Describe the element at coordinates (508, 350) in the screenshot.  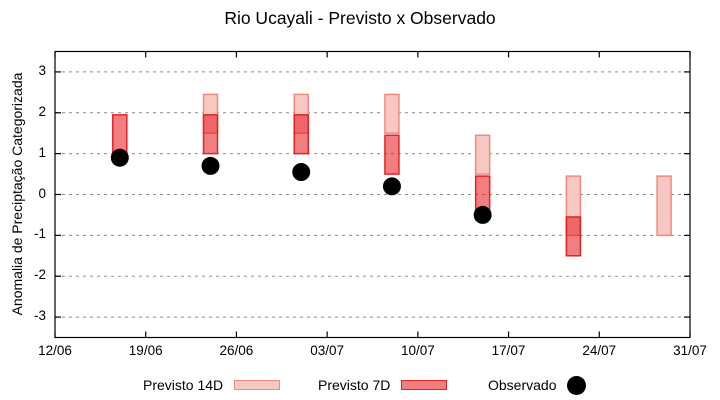
I see `x-tick-label-17-07: 17/07` at that location.